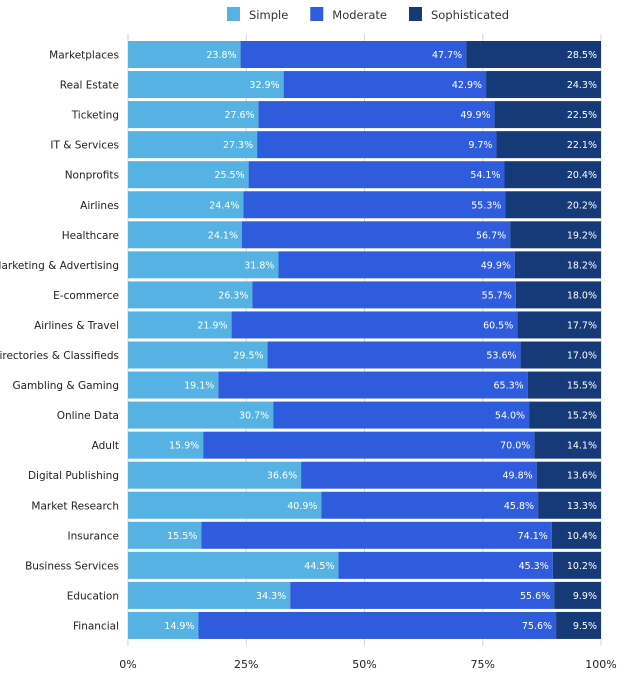 The height and width of the screenshot is (680, 640). Describe the element at coordinates (89, 86) in the screenshot. I see `category-label: Real Estate` at that location.